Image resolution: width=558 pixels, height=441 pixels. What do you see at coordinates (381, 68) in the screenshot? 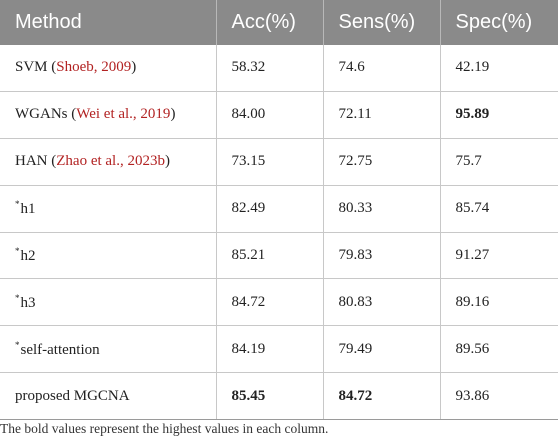
I see `sens-cell: 74.6` at bounding box center [381, 68].